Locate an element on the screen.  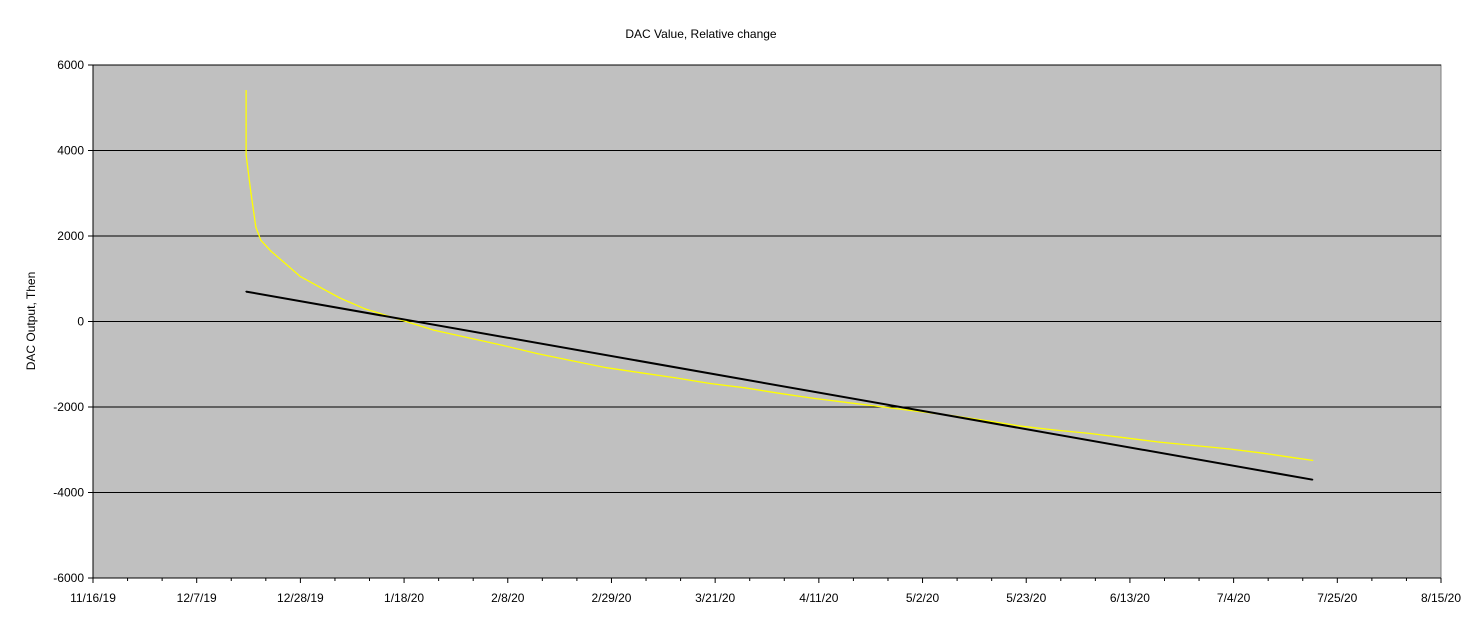
x-tick-label: 11/16/19 is located at coordinates (93, 598).